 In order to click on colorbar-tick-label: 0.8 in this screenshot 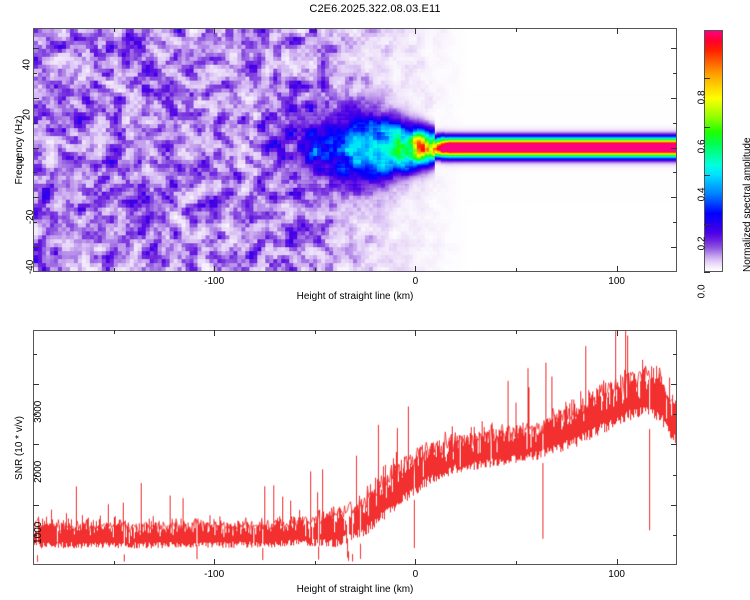, I will do `click(702, 97)`.